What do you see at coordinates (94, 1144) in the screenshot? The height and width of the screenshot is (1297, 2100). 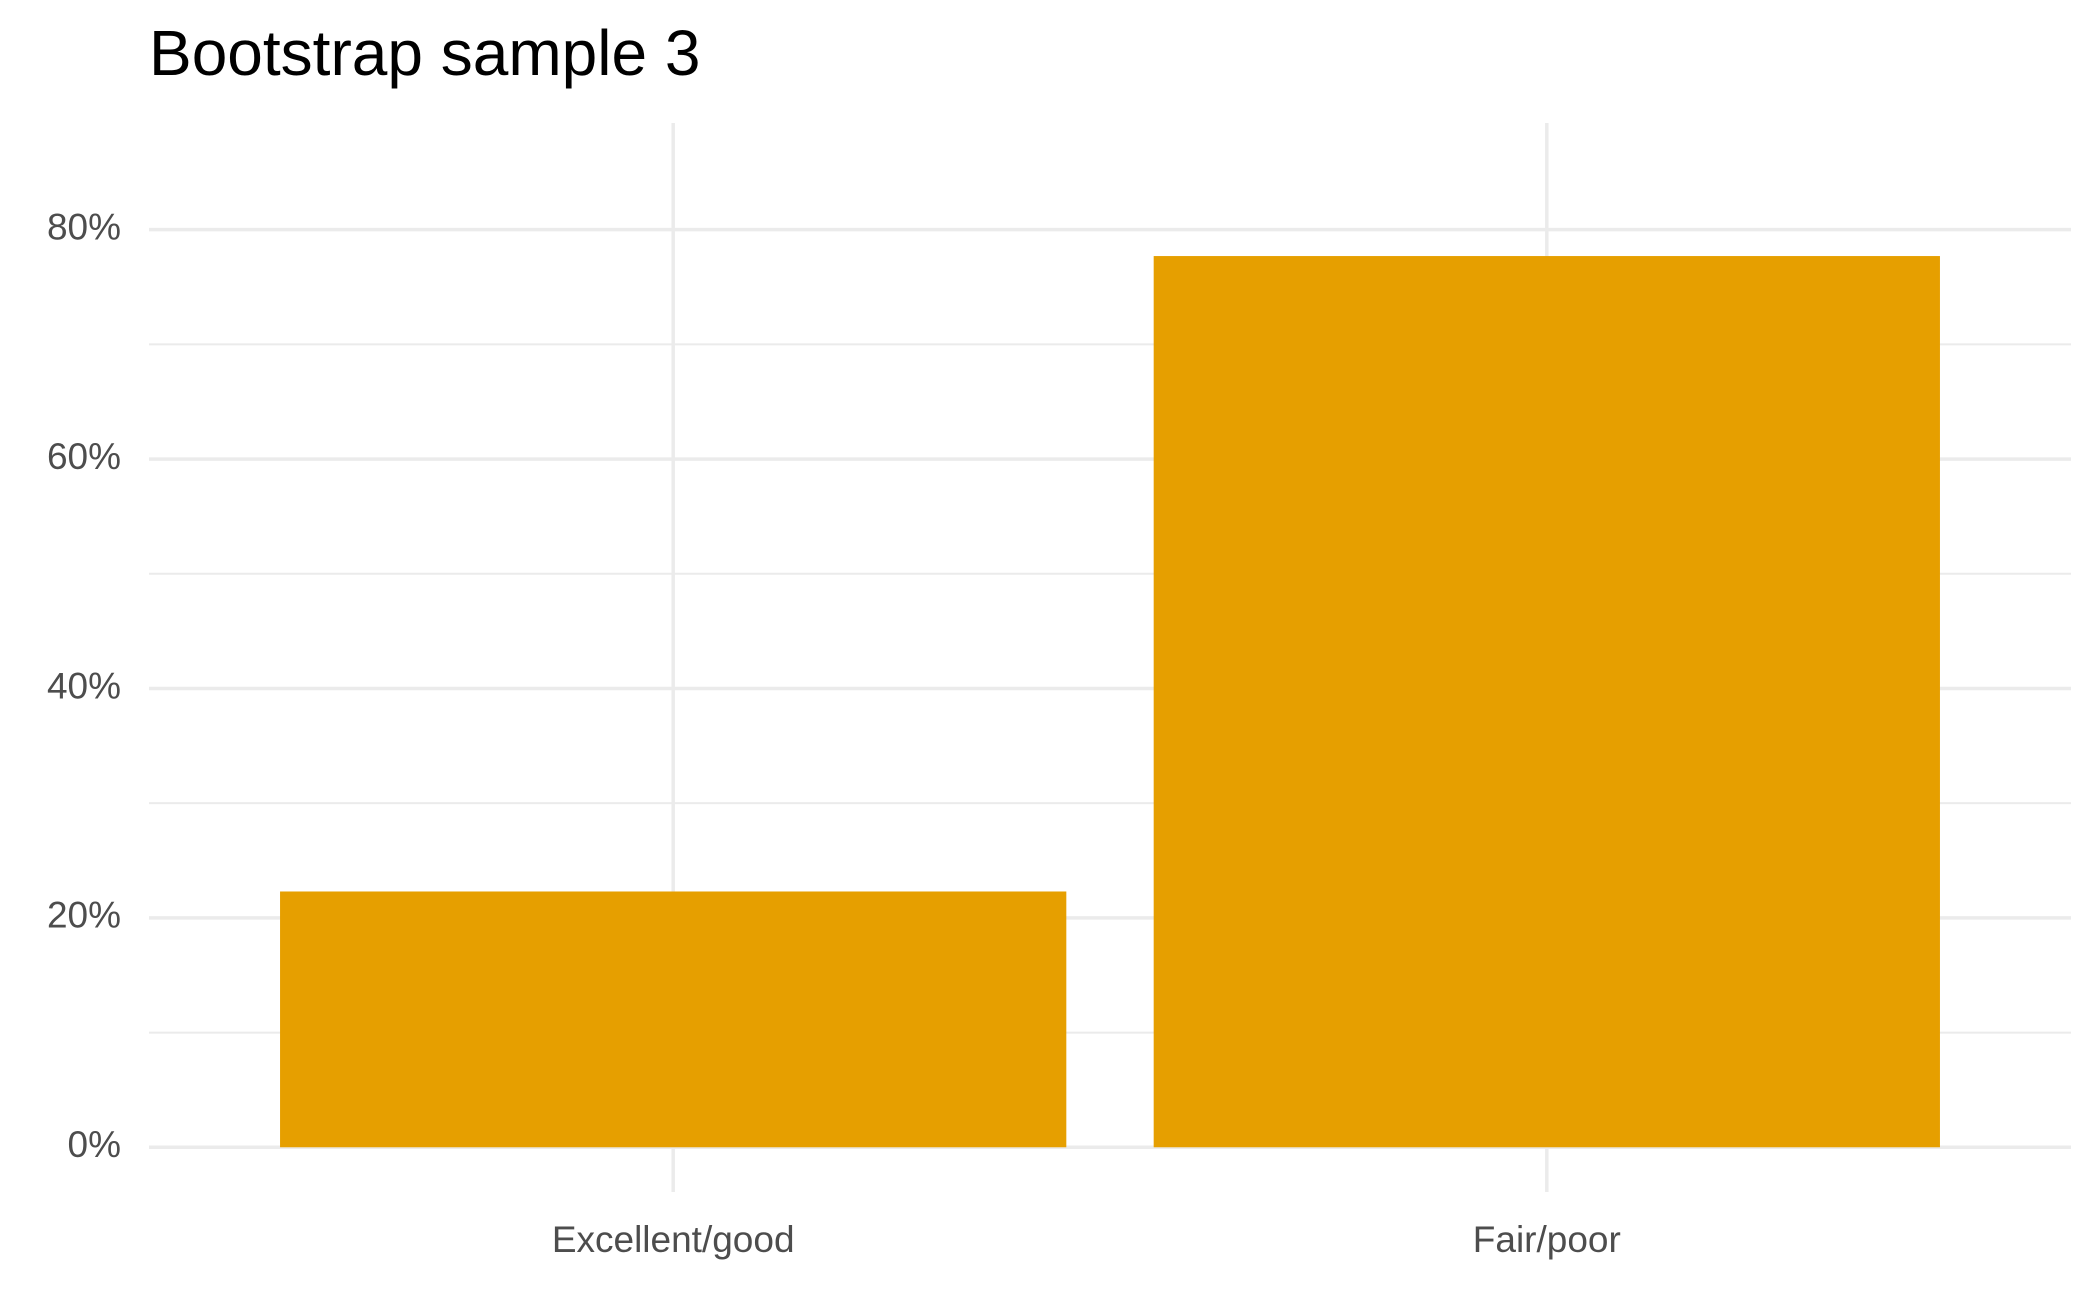 I see `y-tick-label: 0%` at bounding box center [94, 1144].